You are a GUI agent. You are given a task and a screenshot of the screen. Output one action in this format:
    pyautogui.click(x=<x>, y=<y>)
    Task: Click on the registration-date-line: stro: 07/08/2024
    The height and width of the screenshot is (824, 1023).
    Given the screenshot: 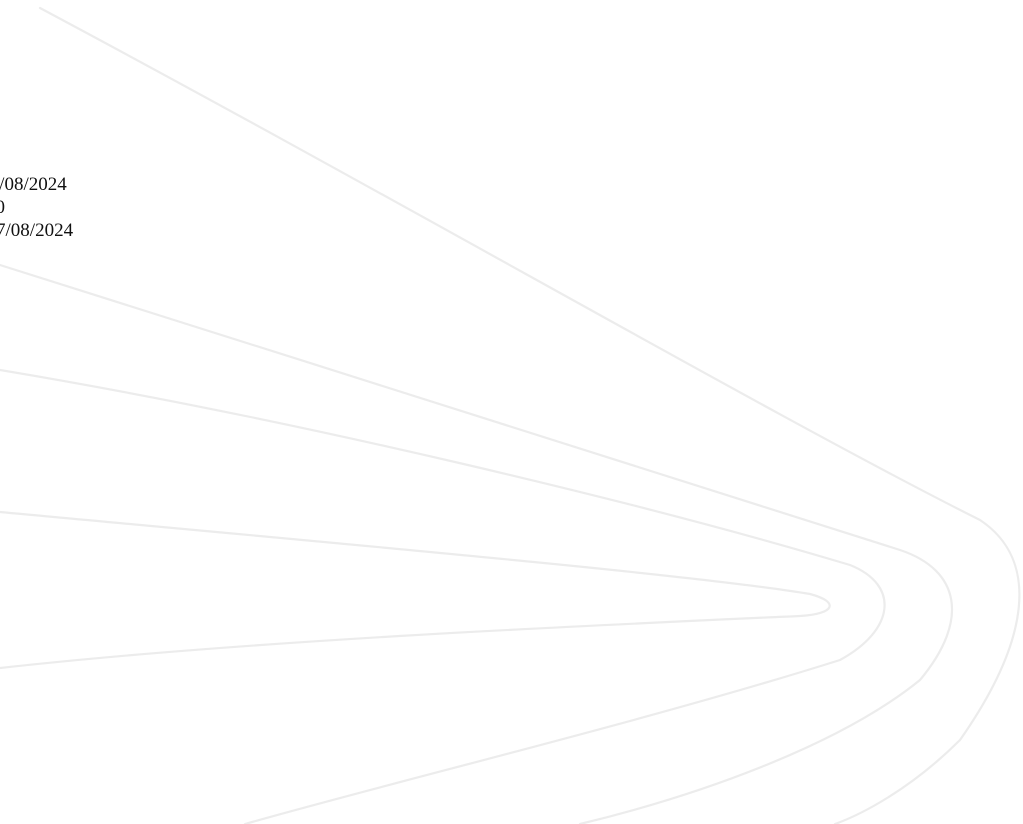 What is the action you would take?
    pyautogui.click(x=37, y=230)
    